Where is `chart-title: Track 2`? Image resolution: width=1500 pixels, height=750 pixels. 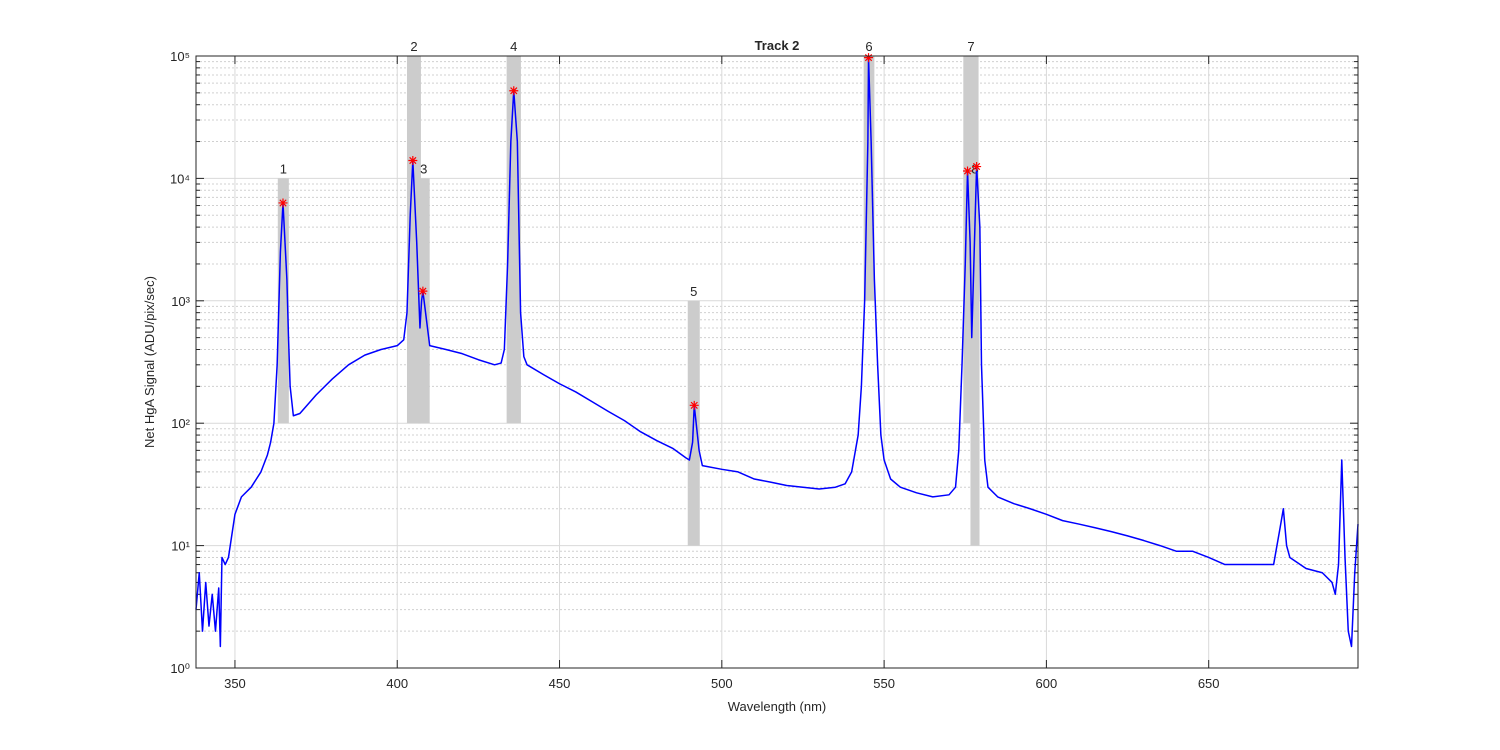 chart-title: Track 2 is located at coordinates (777, 45).